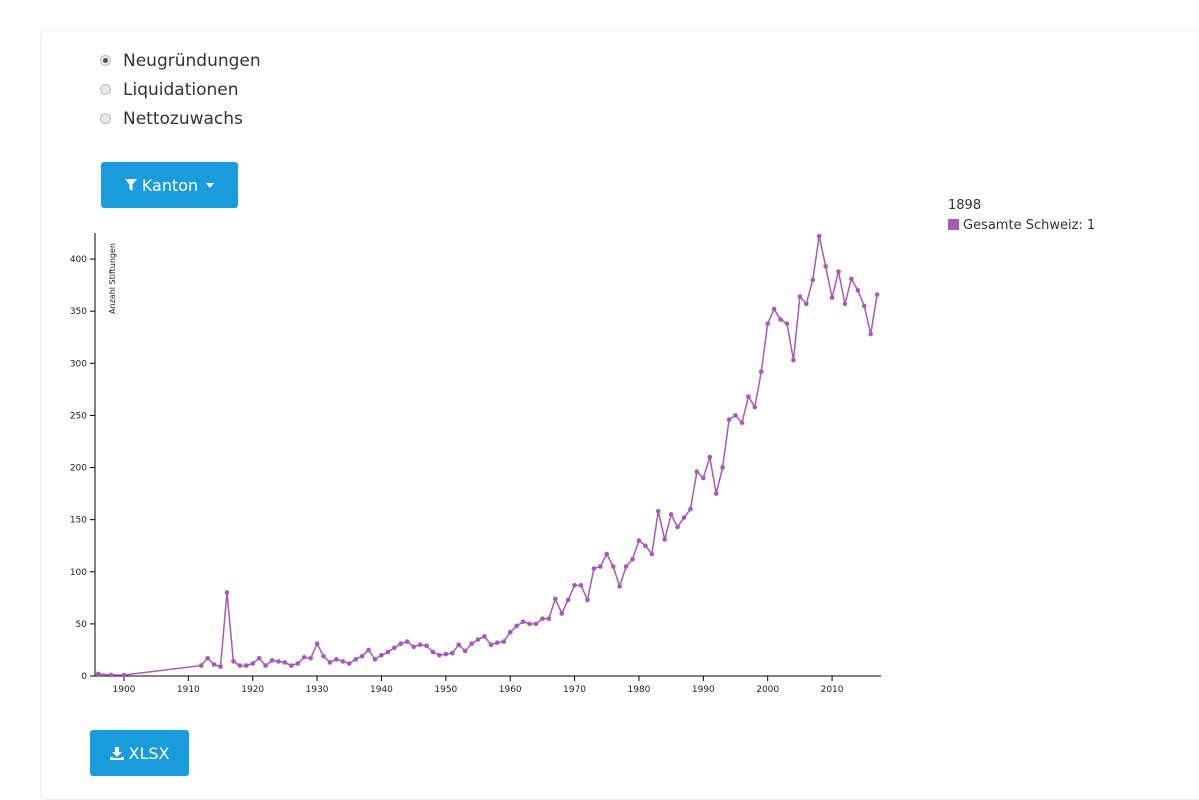  I want to click on radio-group: Neugründungen Liquidationen Nettozuwachs, so click(180, 89).